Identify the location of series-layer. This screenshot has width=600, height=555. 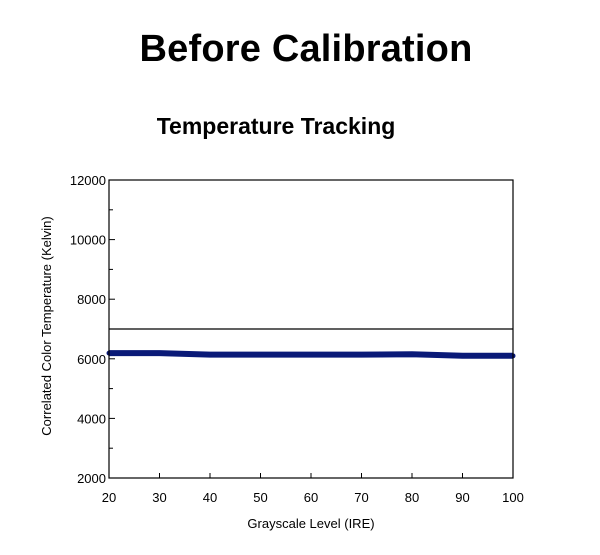
(311, 354).